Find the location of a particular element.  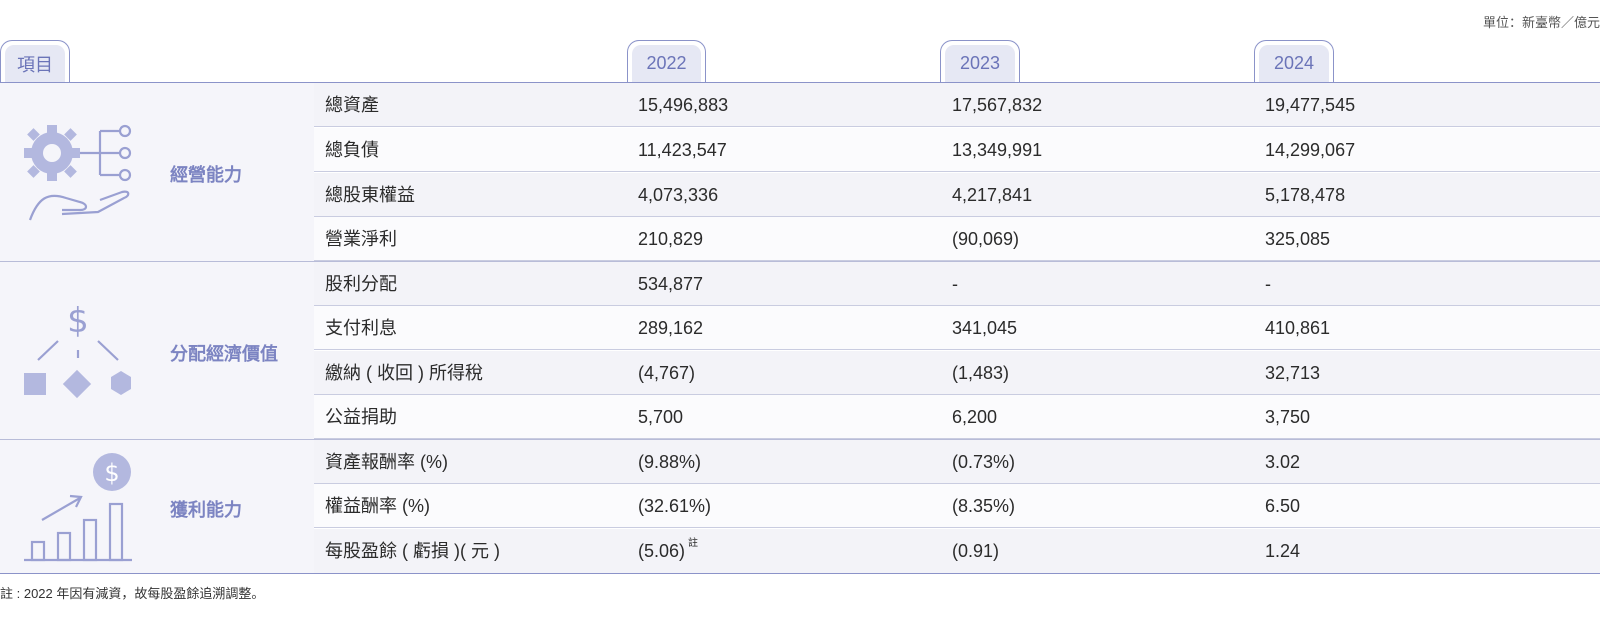

cell-2022: 289,162 is located at coordinates (671, 328).